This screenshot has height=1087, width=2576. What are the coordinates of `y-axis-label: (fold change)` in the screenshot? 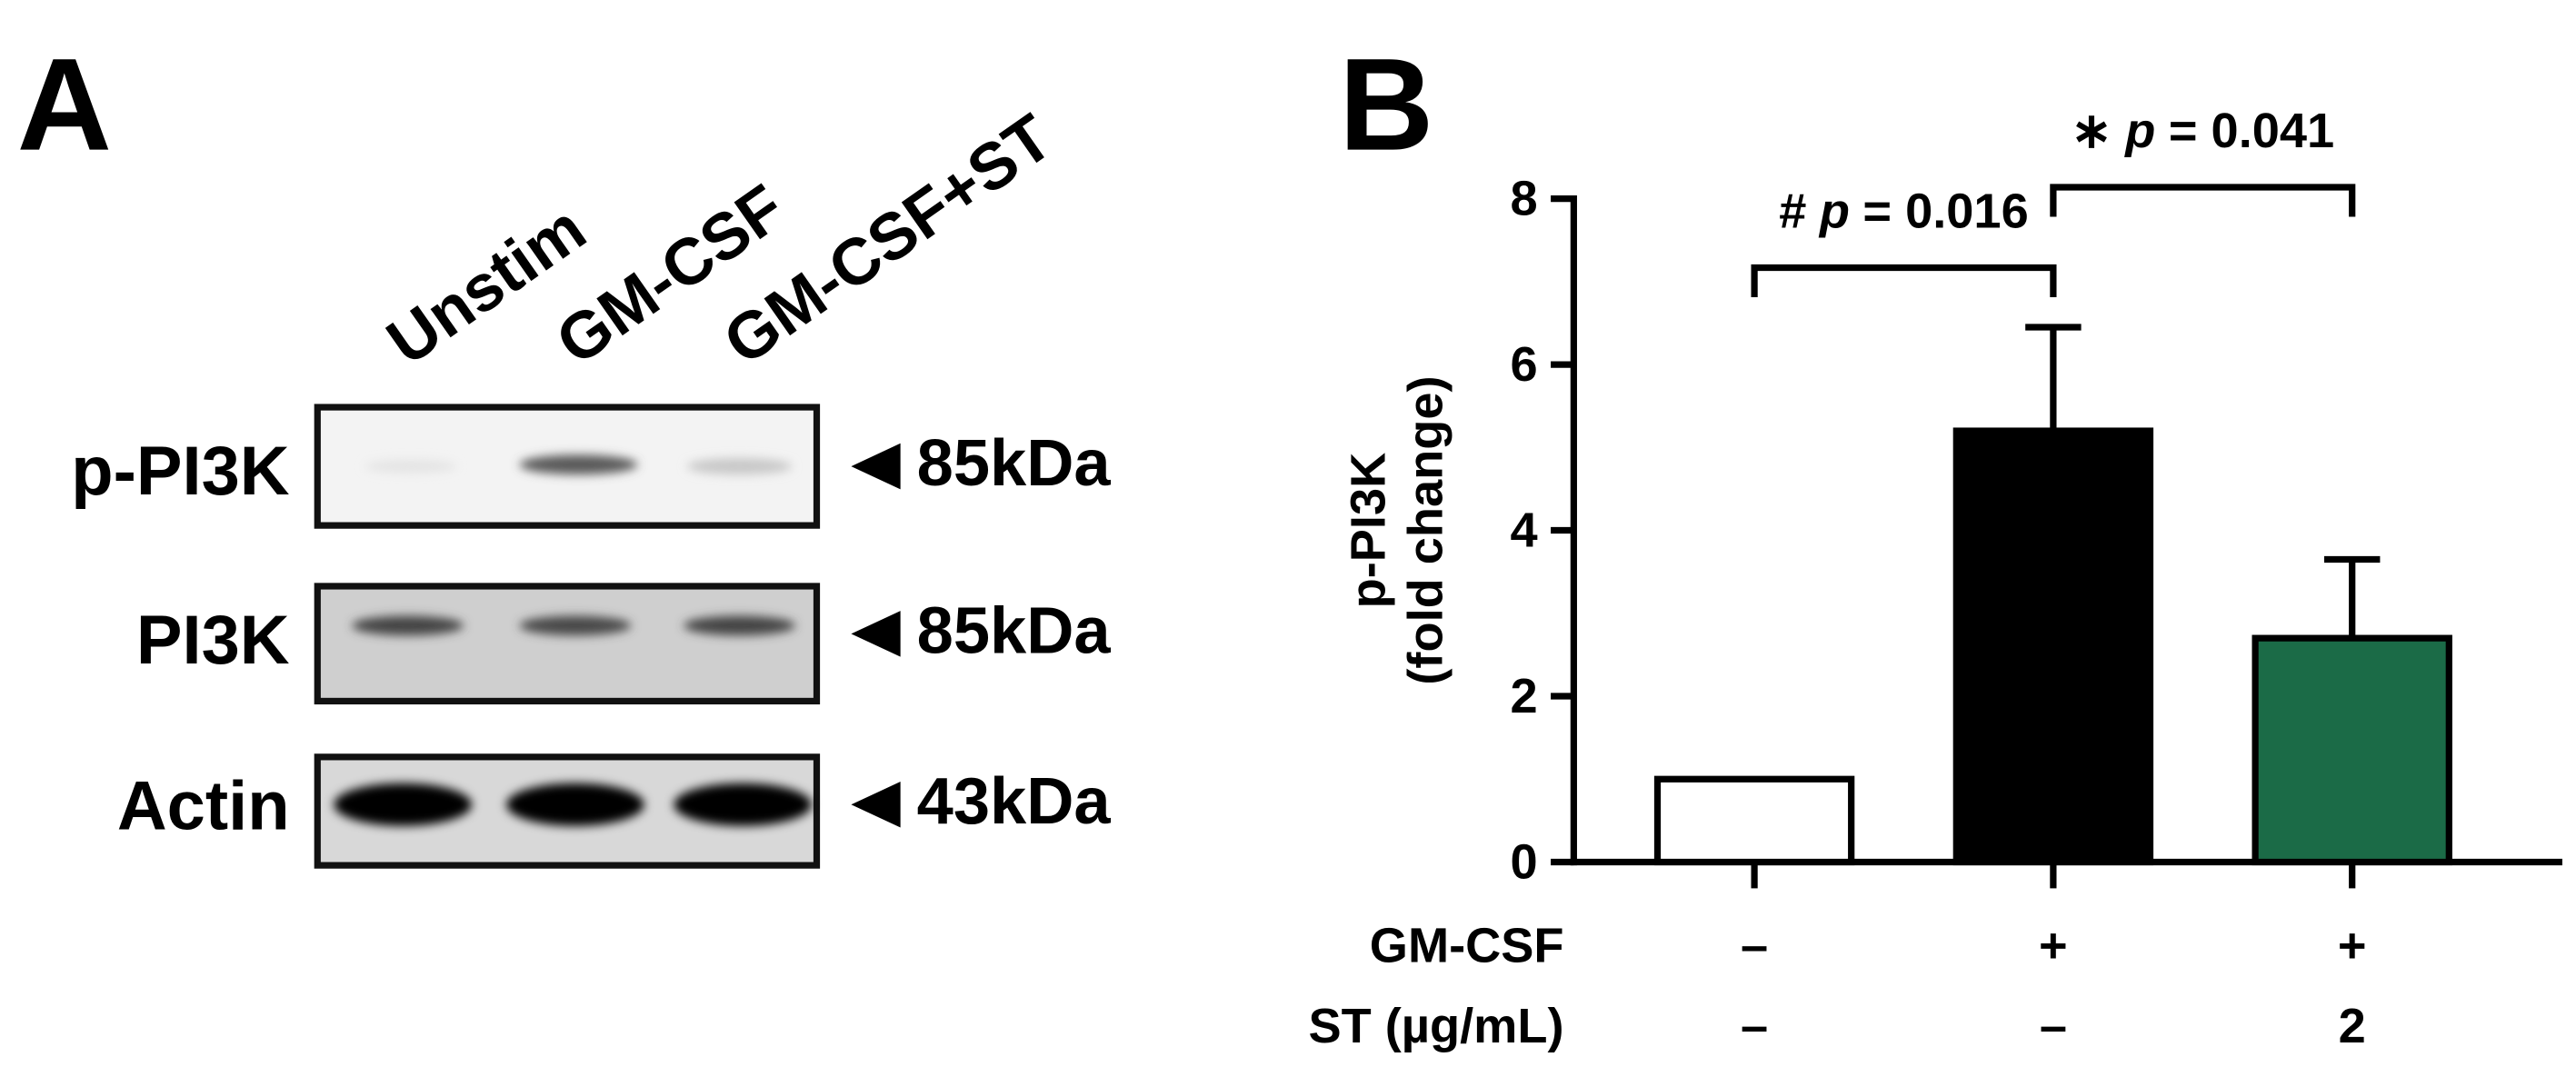 It's located at (1426, 529).